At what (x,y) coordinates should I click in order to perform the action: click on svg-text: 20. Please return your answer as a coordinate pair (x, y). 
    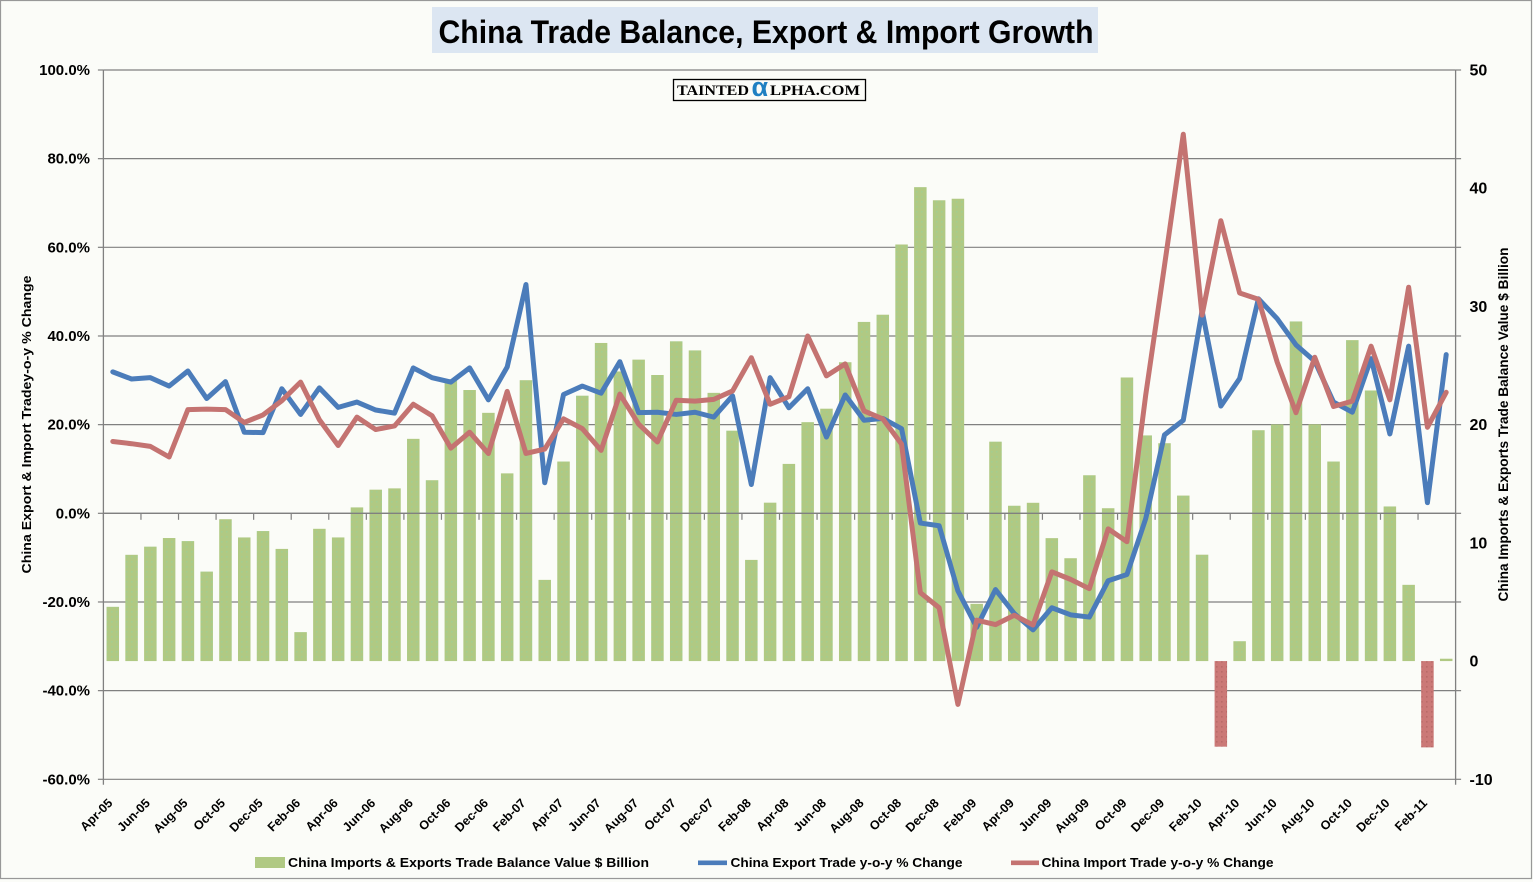
    Looking at the image, I should click on (1479, 425).